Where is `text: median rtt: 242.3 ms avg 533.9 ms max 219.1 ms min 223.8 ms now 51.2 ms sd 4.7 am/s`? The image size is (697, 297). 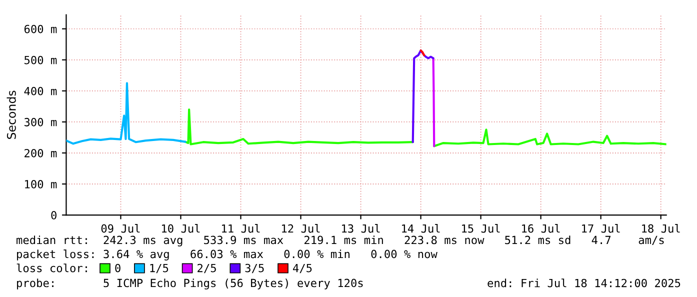
text: median rtt: 242.3 ms avg 533.9 ms max 219.1 ms min 223.8 ms now 51.2 ms sd 4.7 am/s is located at coordinates (340, 241).